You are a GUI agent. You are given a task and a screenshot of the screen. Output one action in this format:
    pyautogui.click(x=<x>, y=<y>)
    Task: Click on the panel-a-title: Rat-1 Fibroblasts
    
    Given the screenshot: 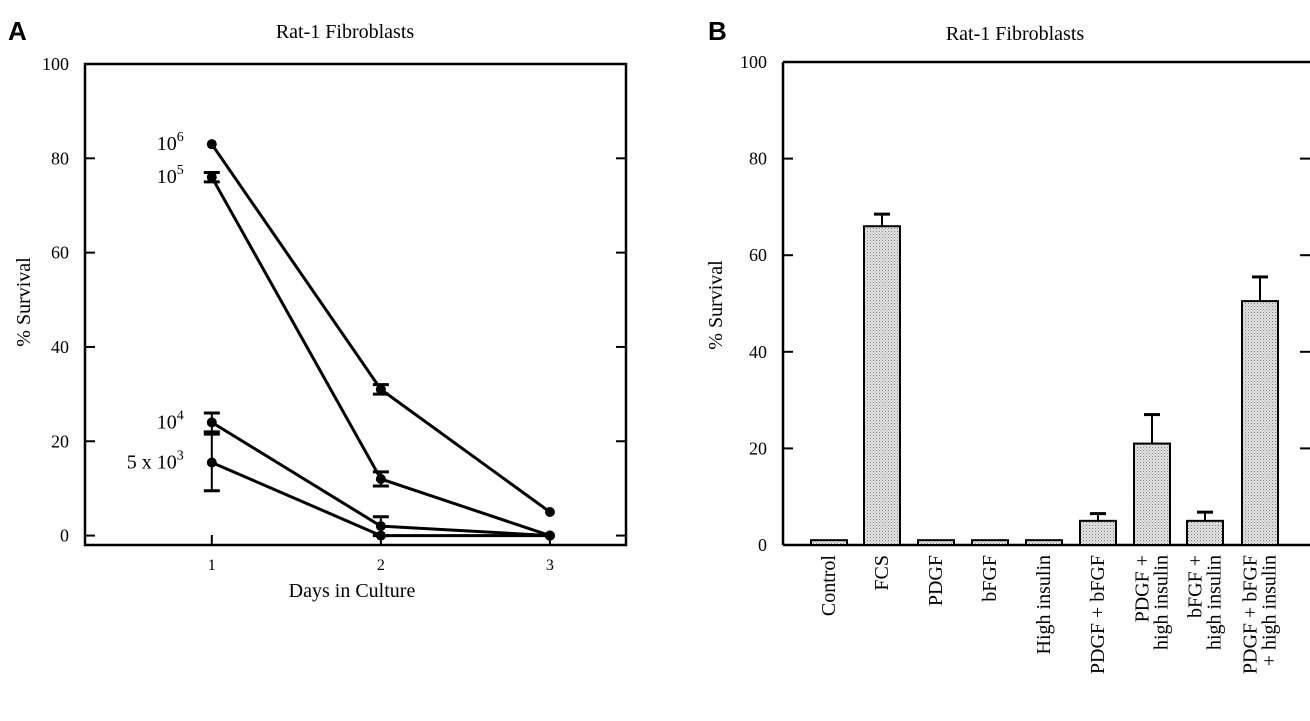 What is the action you would take?
    pyautogui.click(x=345, y=32)
    